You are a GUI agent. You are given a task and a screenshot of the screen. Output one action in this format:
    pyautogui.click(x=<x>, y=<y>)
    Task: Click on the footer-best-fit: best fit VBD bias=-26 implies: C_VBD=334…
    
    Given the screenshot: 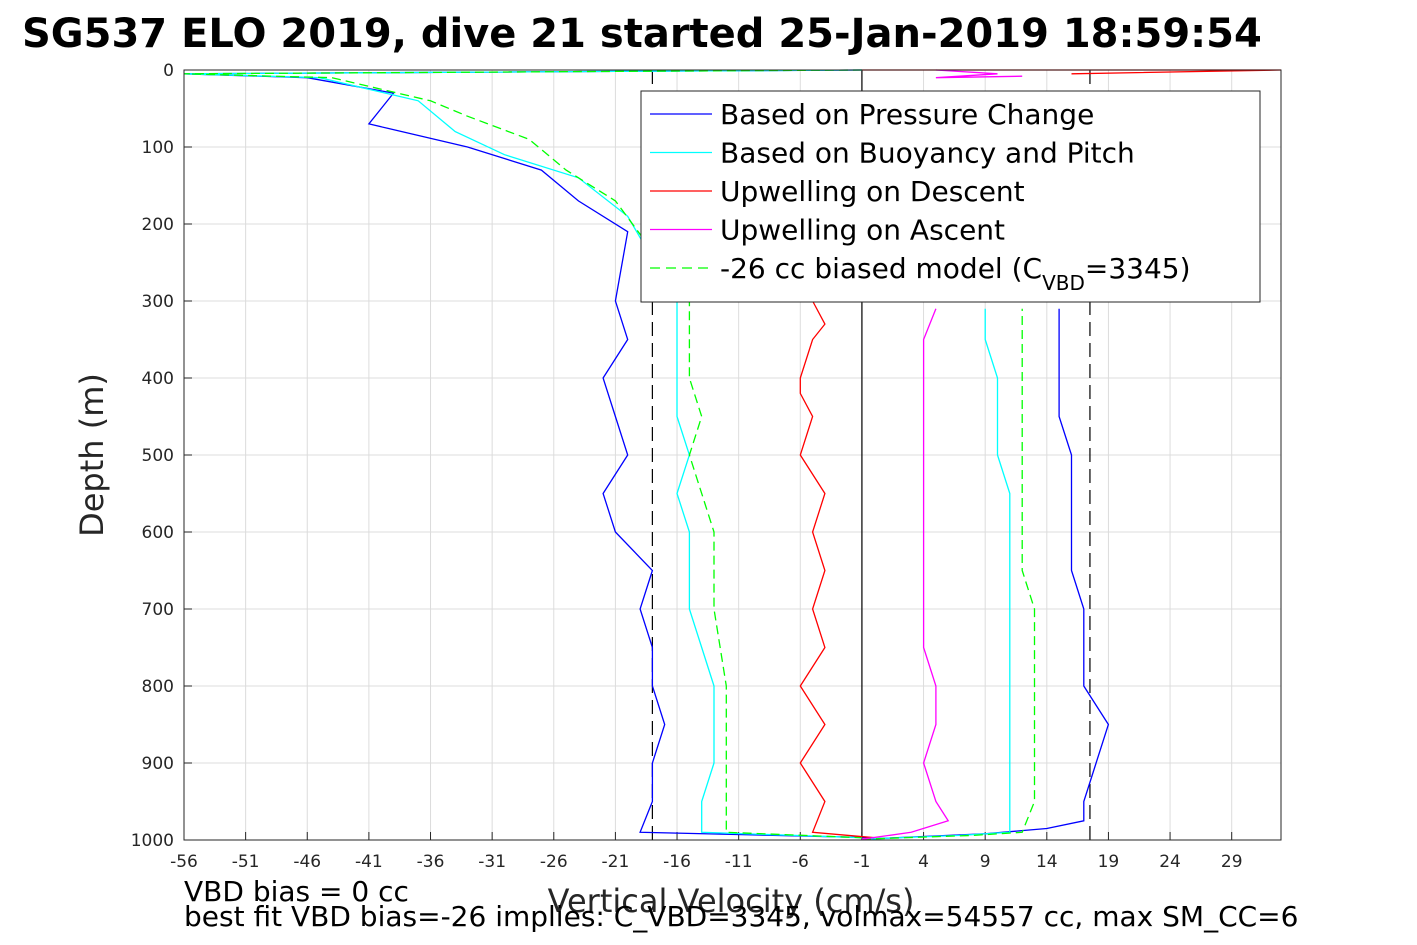 What is the action you would take?
    pyautogui.click(x=741, y=916)
    